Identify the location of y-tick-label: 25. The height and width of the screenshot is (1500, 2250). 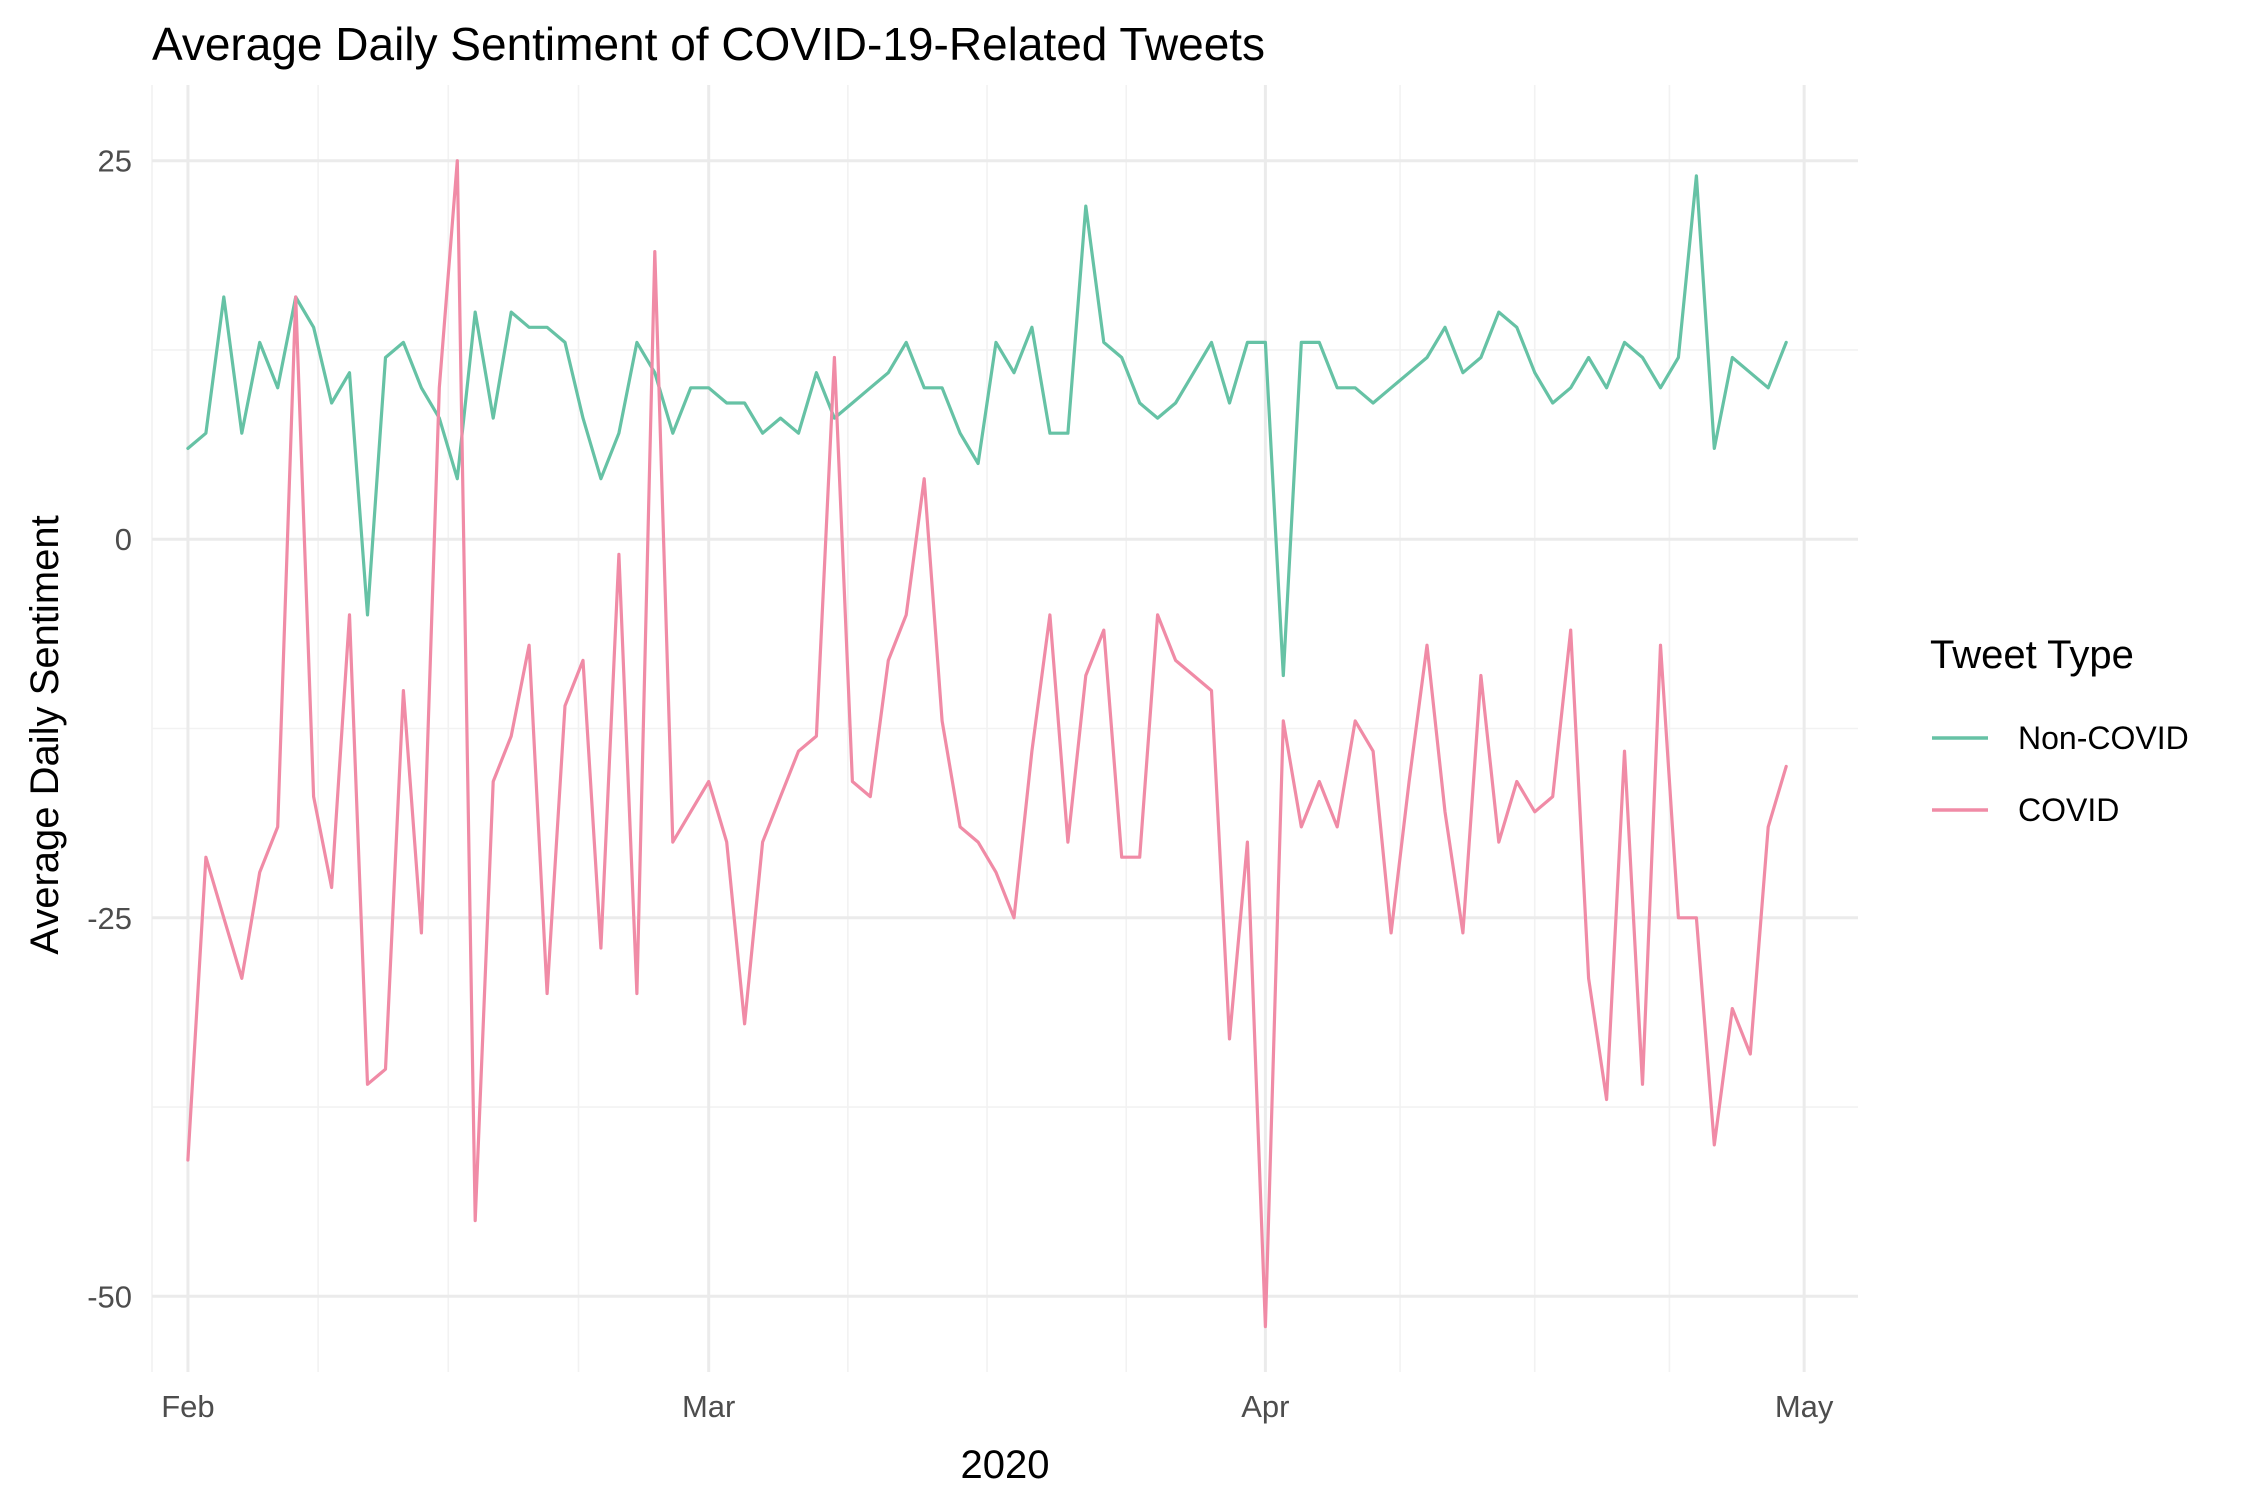
(115, 161).